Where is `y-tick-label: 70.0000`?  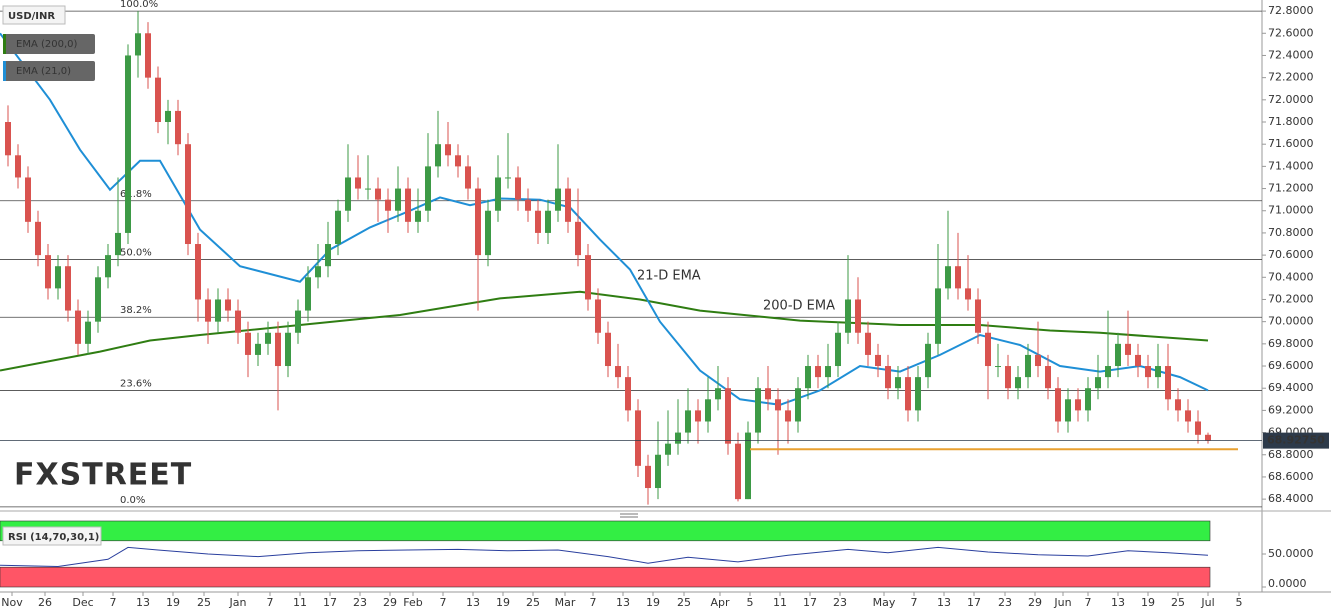
y-tick-label: 70.0000 is located at coordinates (1291, 321).